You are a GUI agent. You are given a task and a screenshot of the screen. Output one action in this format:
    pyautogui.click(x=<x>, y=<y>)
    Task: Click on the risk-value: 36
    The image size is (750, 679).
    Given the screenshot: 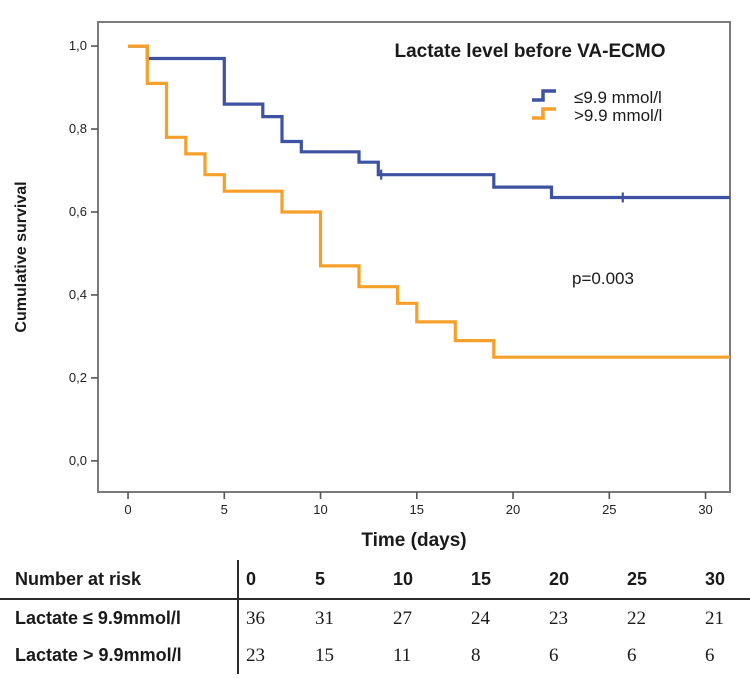 What is the action you would take?
    pyautogui.click(x=276, y=618)
    